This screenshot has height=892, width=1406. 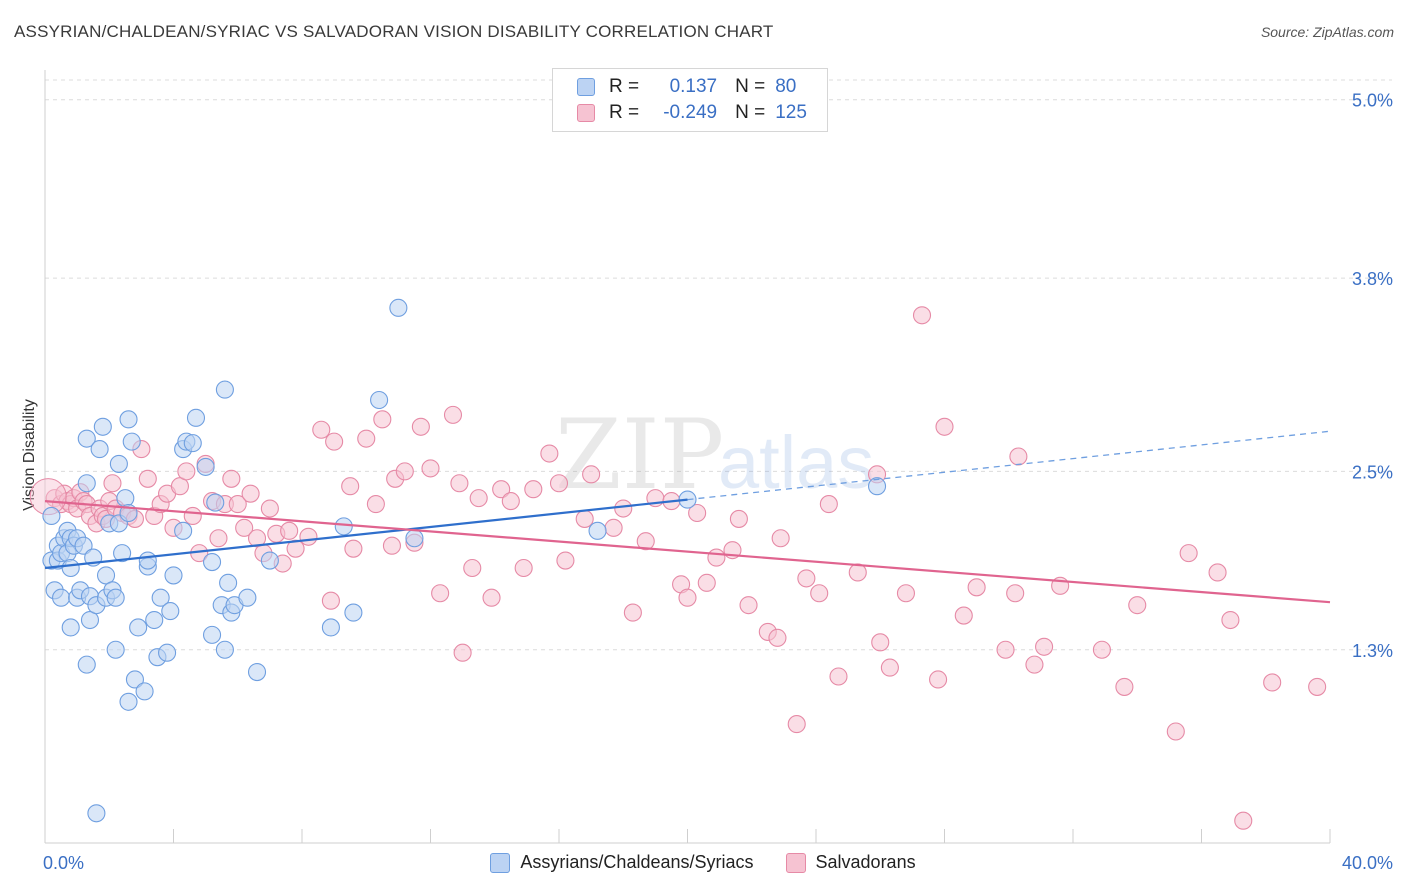 I want to click on legend-swatch-salvadoran, so click(x=795, y=862).